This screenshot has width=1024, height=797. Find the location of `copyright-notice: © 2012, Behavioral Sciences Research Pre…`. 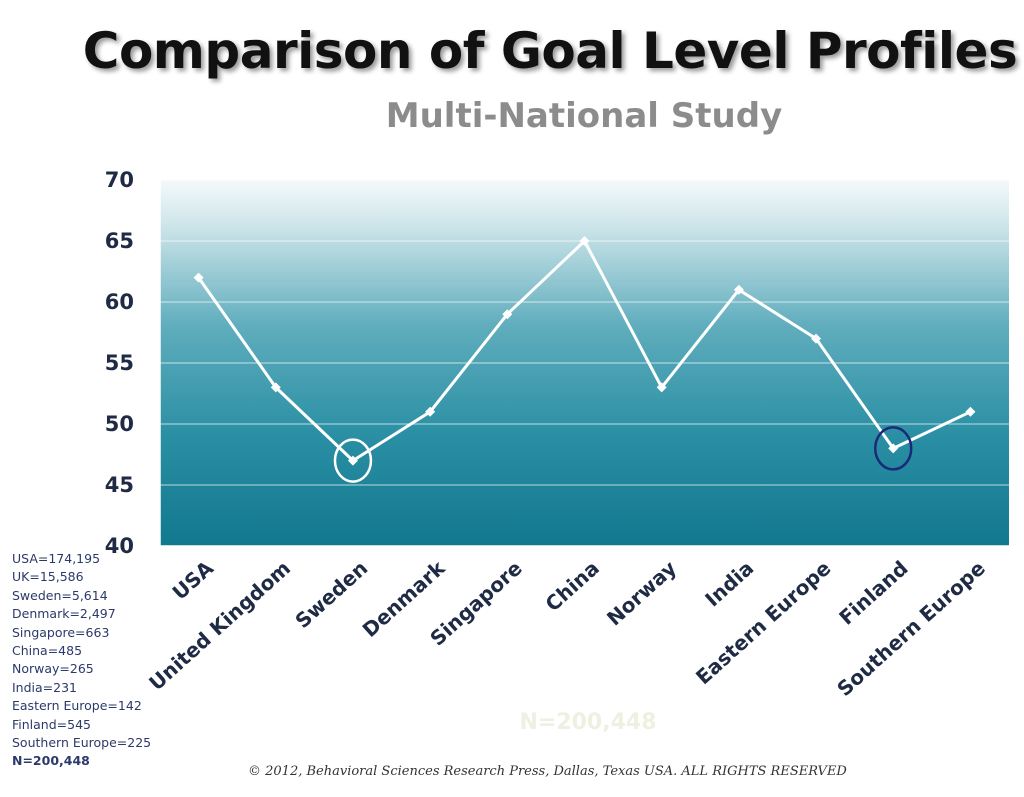

copyright-notice: © 2012, Behavioral Sciences Research Pre… is located at coordinates (547, 771).